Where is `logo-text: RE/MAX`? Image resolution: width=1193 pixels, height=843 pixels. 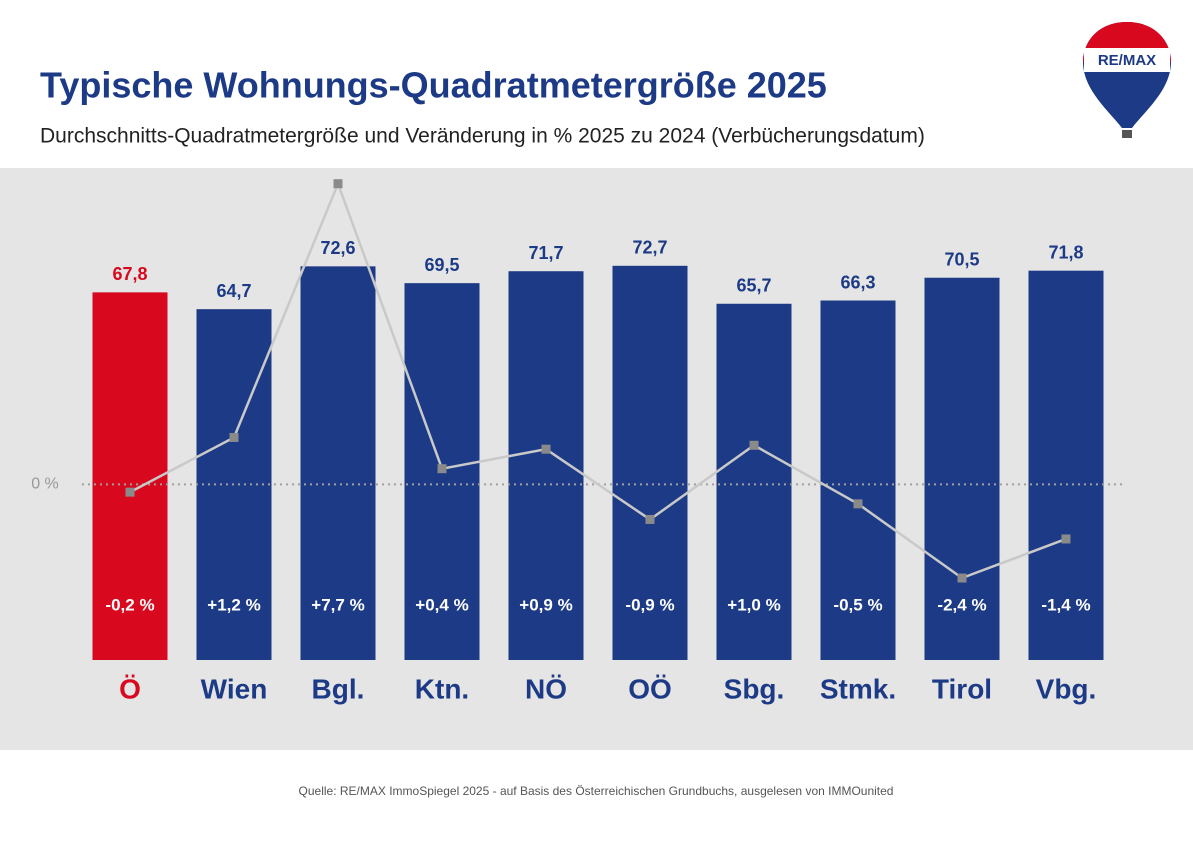 logo-text: RE/MAX is located at coordinates (1127, 60).